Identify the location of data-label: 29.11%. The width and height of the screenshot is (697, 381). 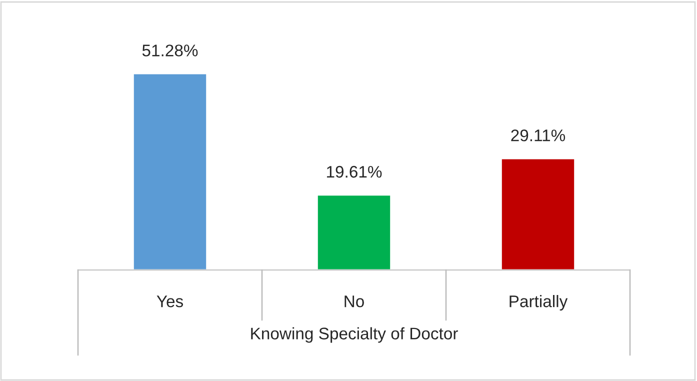
(538, 136).